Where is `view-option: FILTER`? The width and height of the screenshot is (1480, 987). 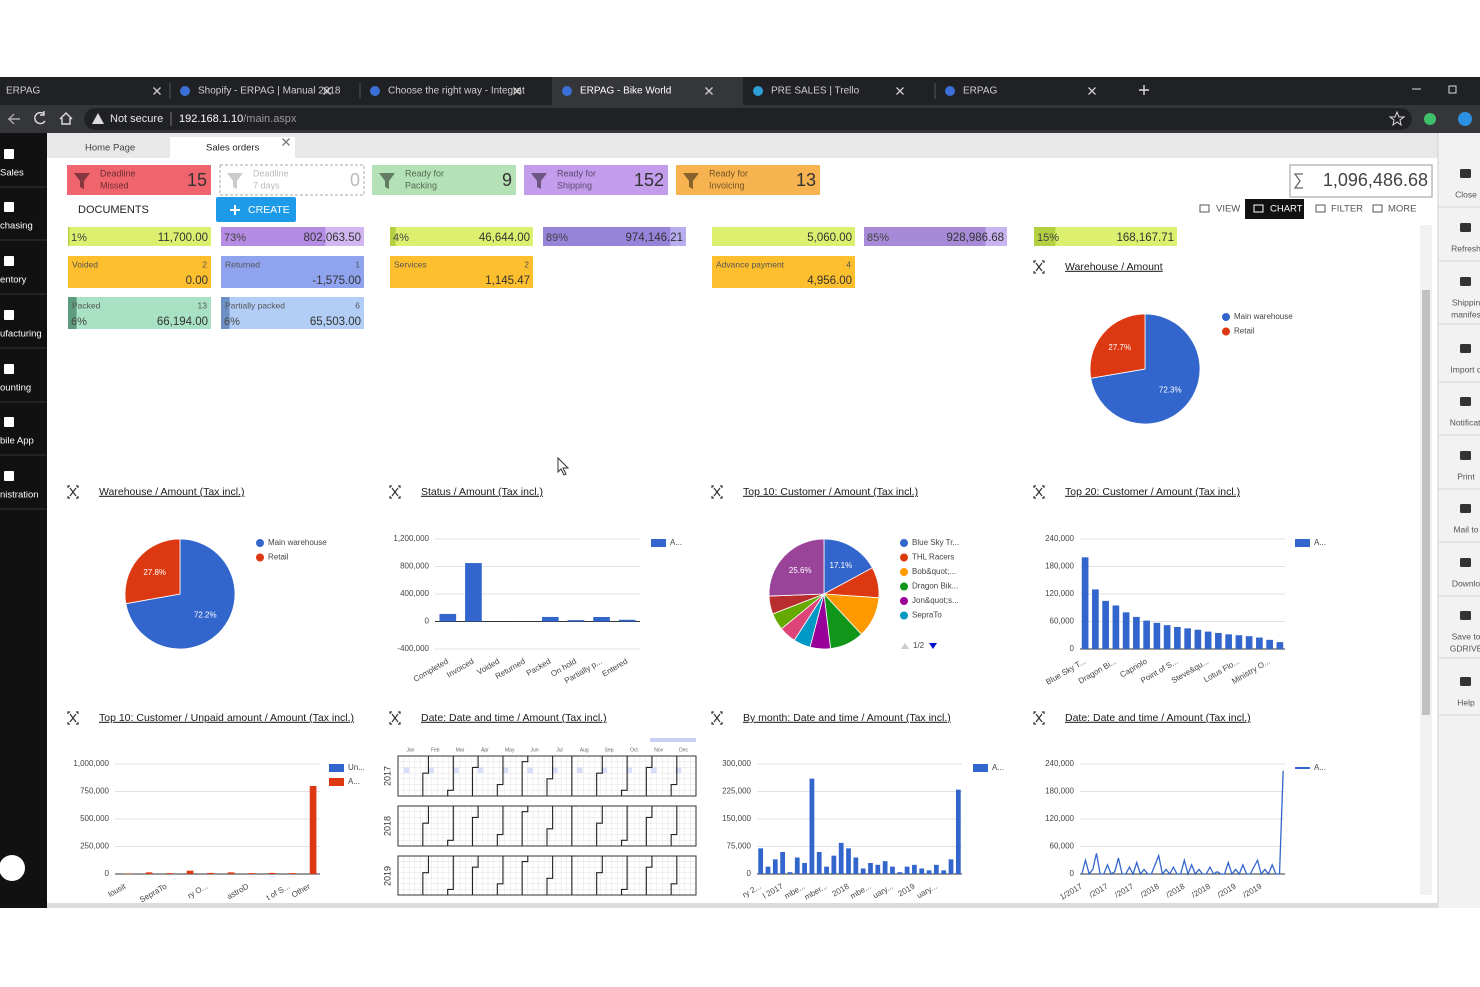
view-option: FILTER is located at coordinates (1347, 209).